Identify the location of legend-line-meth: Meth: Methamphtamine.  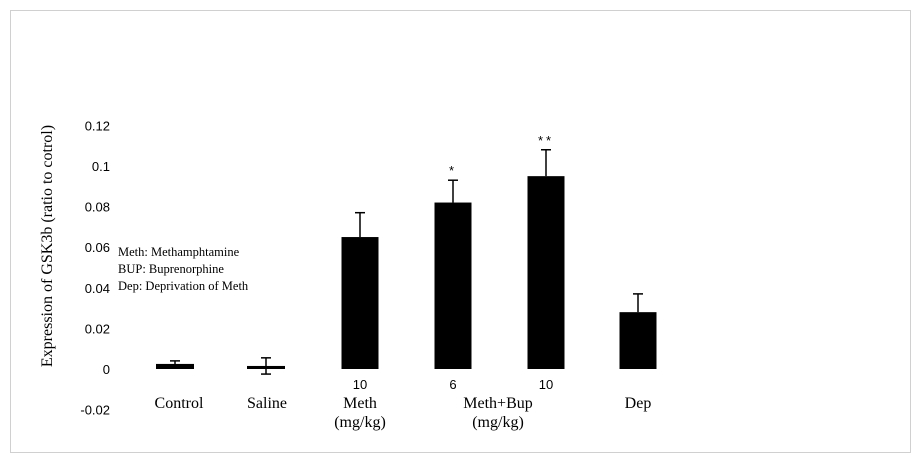
(179, 252).